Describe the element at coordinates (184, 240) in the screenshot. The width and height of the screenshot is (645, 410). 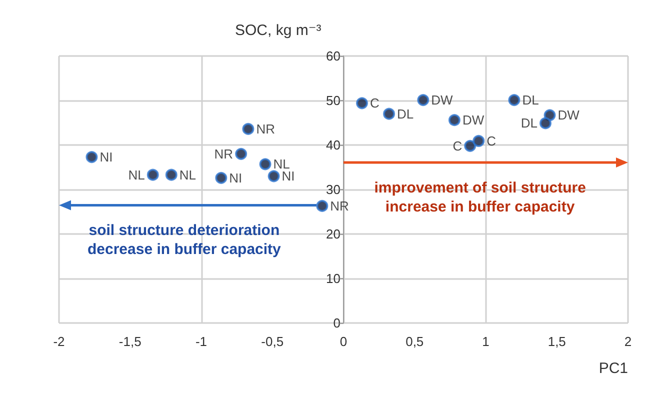
I see `annotation: soil structure deterioration decrease in buffer capacity` at that location.